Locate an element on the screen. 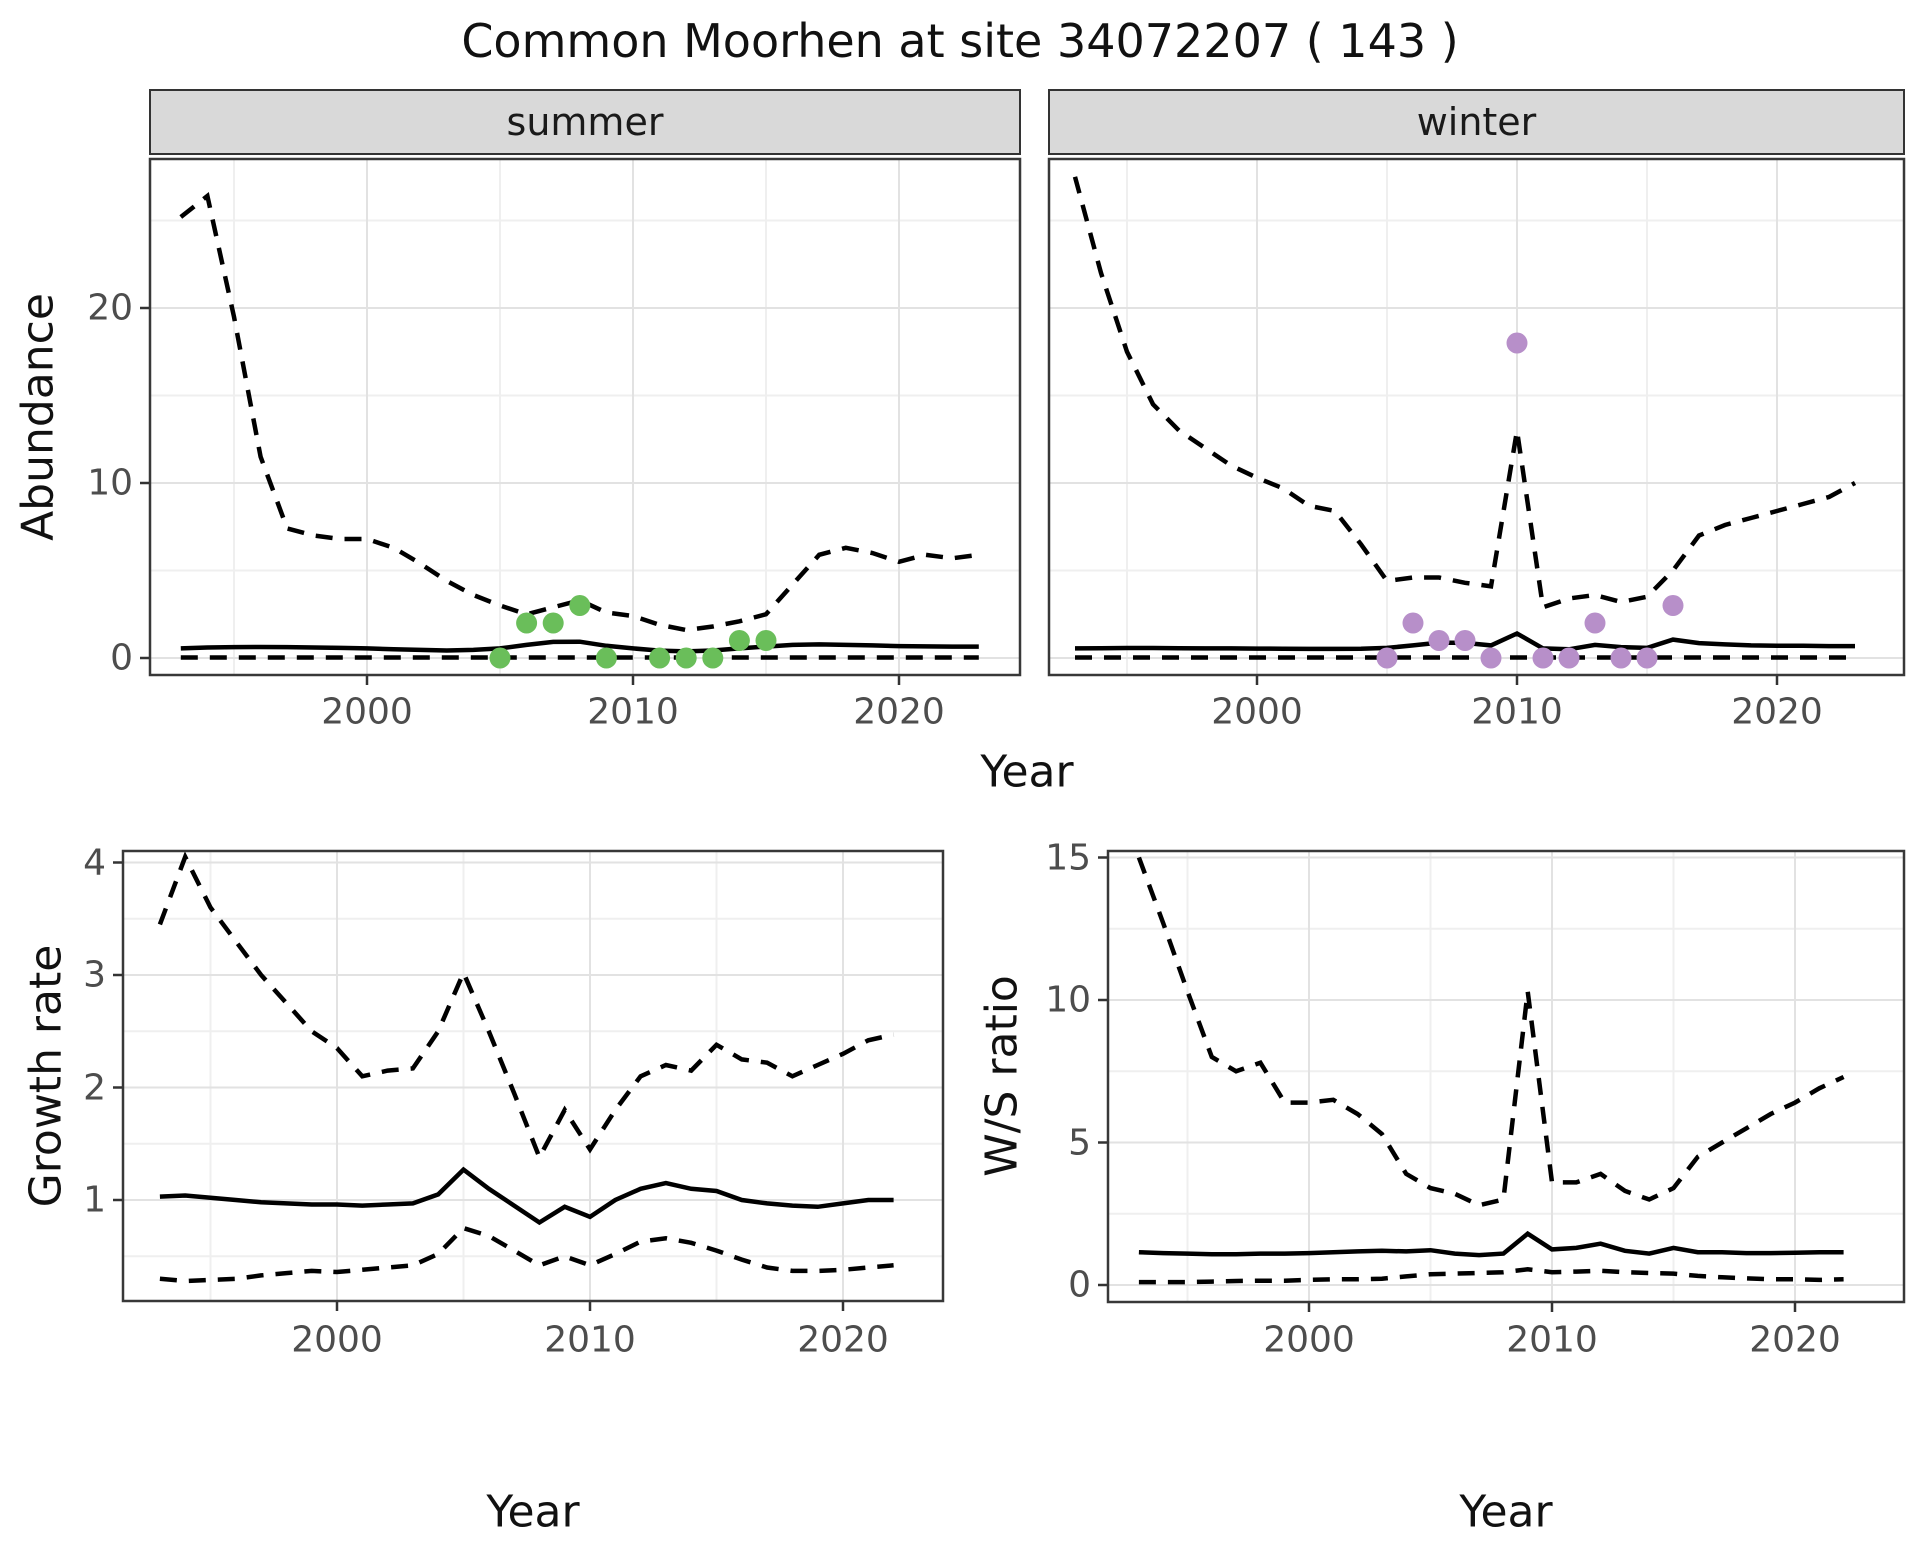 Image resolution: width=1920 pixels, height=1560 pixels. y-axis-title-ws-ratio: W/S ratio is located at coordinates (1002, 1076).